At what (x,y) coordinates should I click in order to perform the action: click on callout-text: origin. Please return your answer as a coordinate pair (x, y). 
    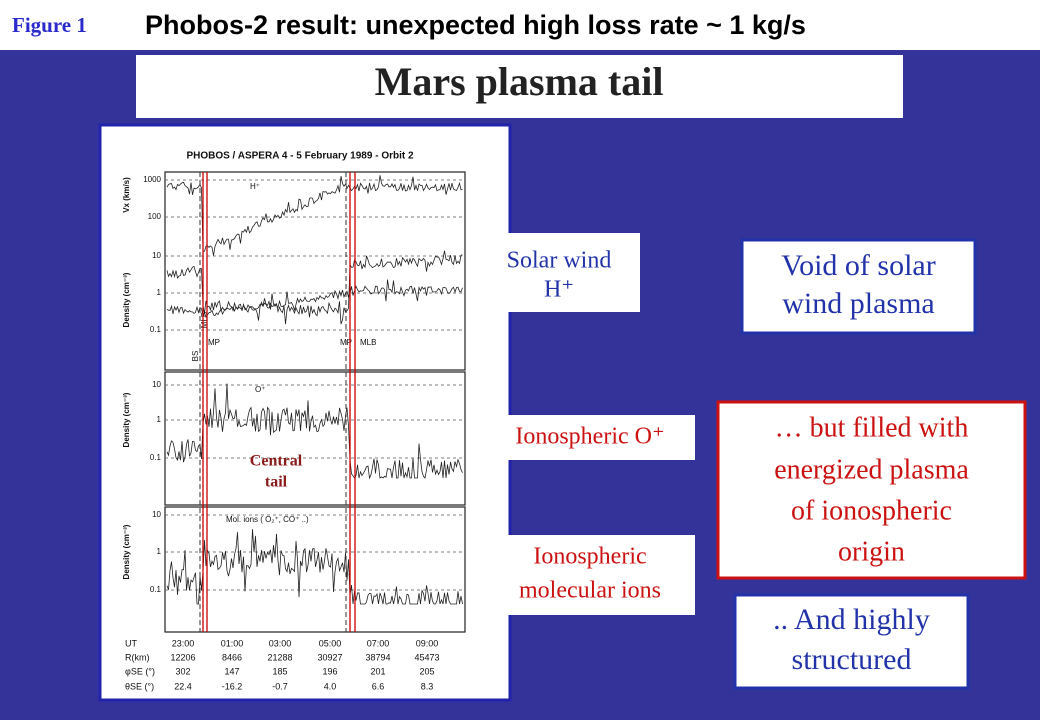
    Looking at the image, I should click on (871, 551).